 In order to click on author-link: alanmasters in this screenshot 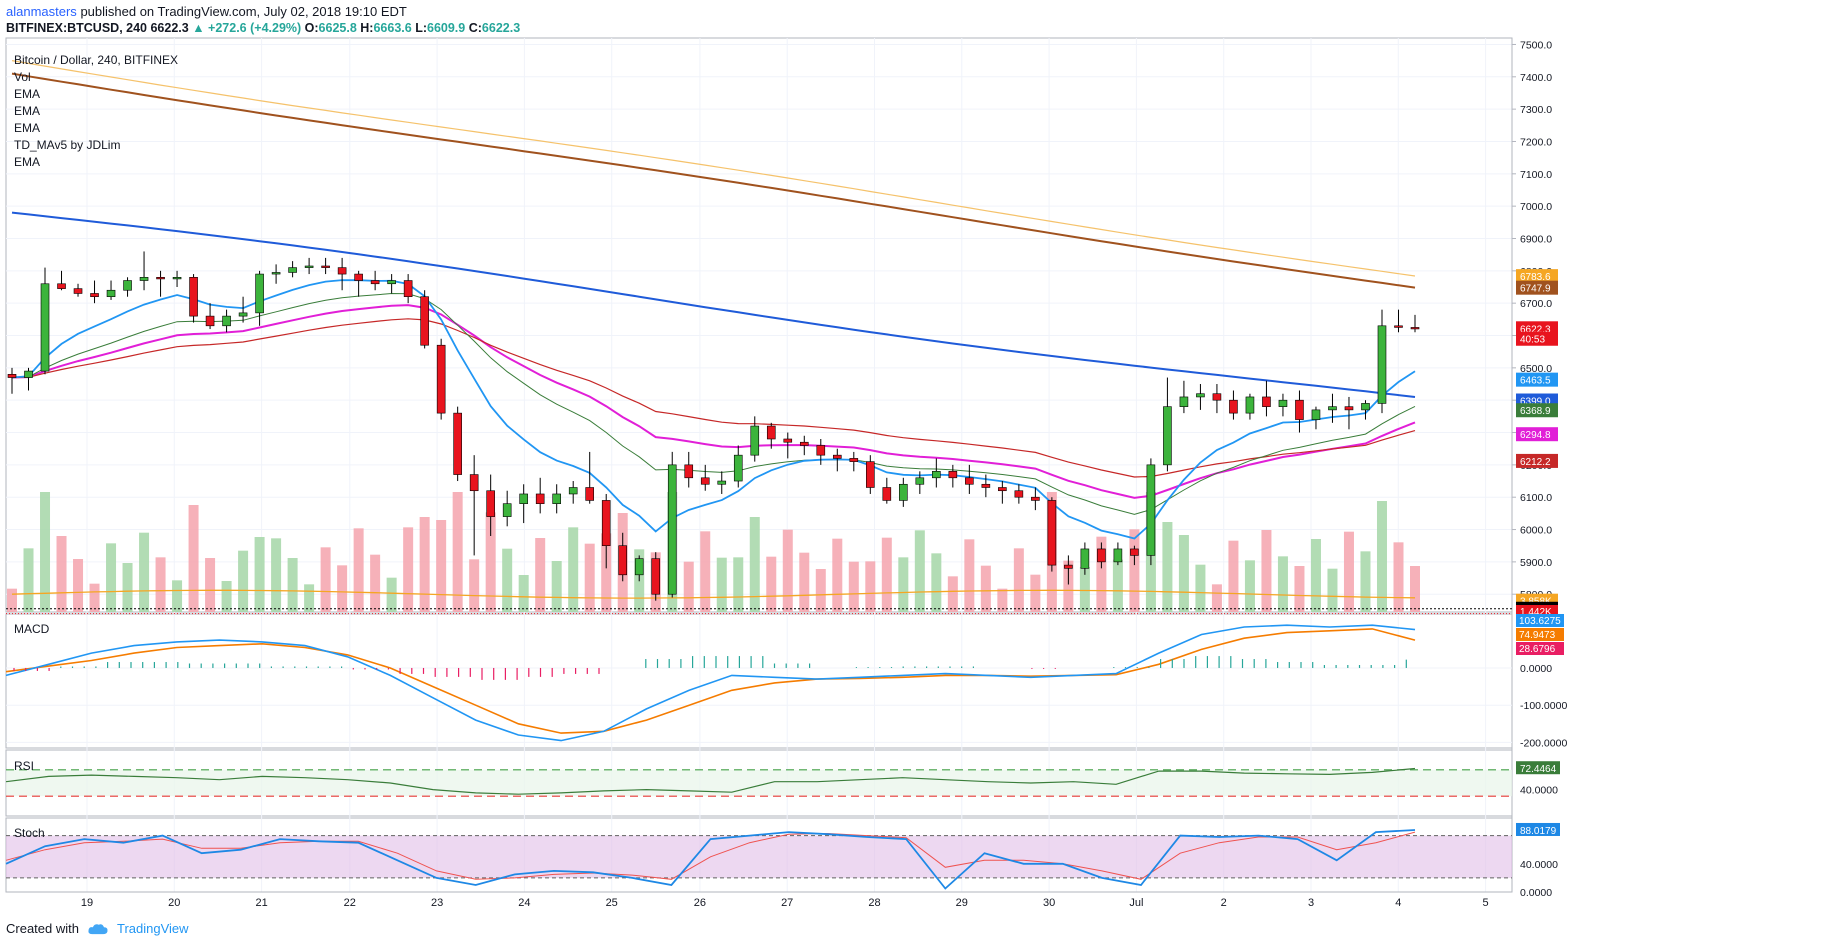, I will do `click(41, 11)`.